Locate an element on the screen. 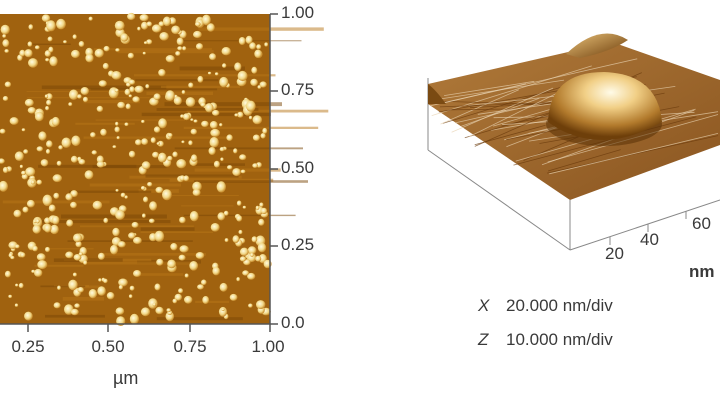 This screenshot has height=405, width=720. x3d-tick-40: 40 is located at coordinates (649, 239).